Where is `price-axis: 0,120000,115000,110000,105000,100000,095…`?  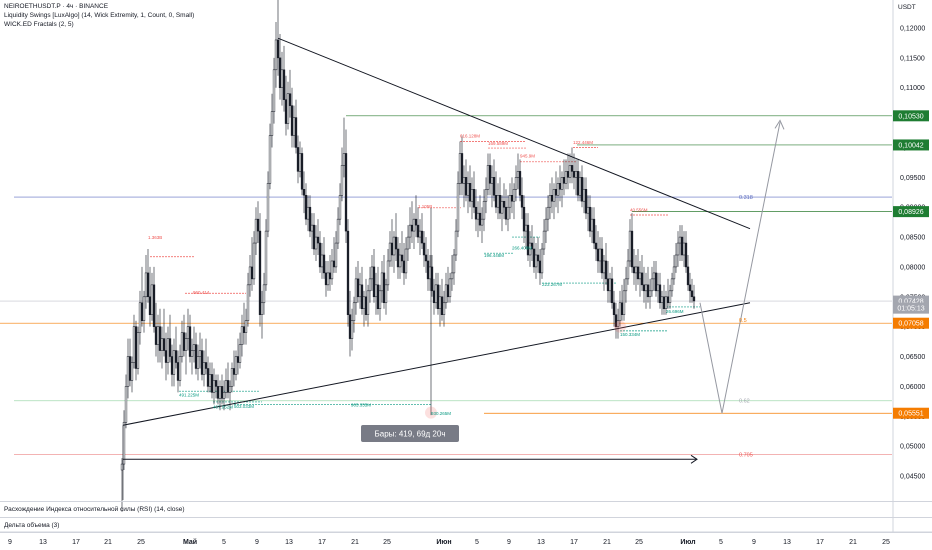
price-axis: 0,120000,115000,110000,105000,100000,095… is located at coordinates (910, 266).